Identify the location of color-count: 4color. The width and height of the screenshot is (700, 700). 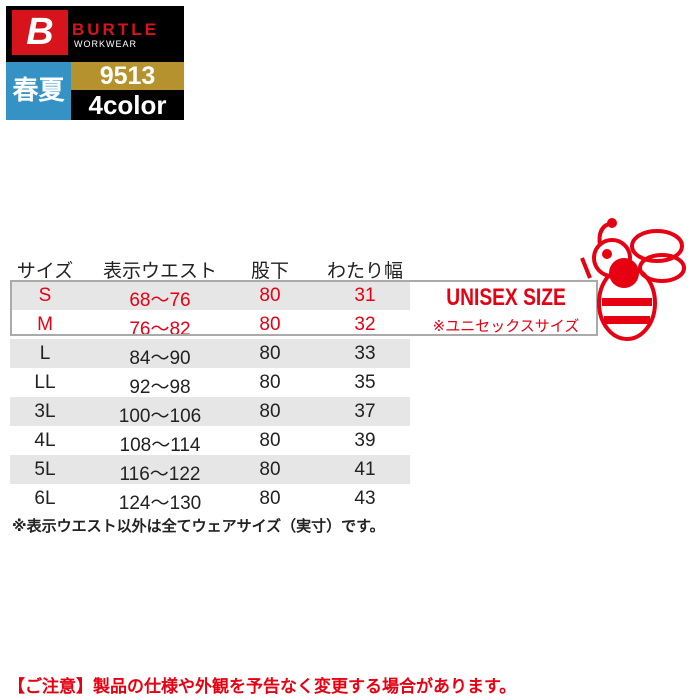
(127, 105).